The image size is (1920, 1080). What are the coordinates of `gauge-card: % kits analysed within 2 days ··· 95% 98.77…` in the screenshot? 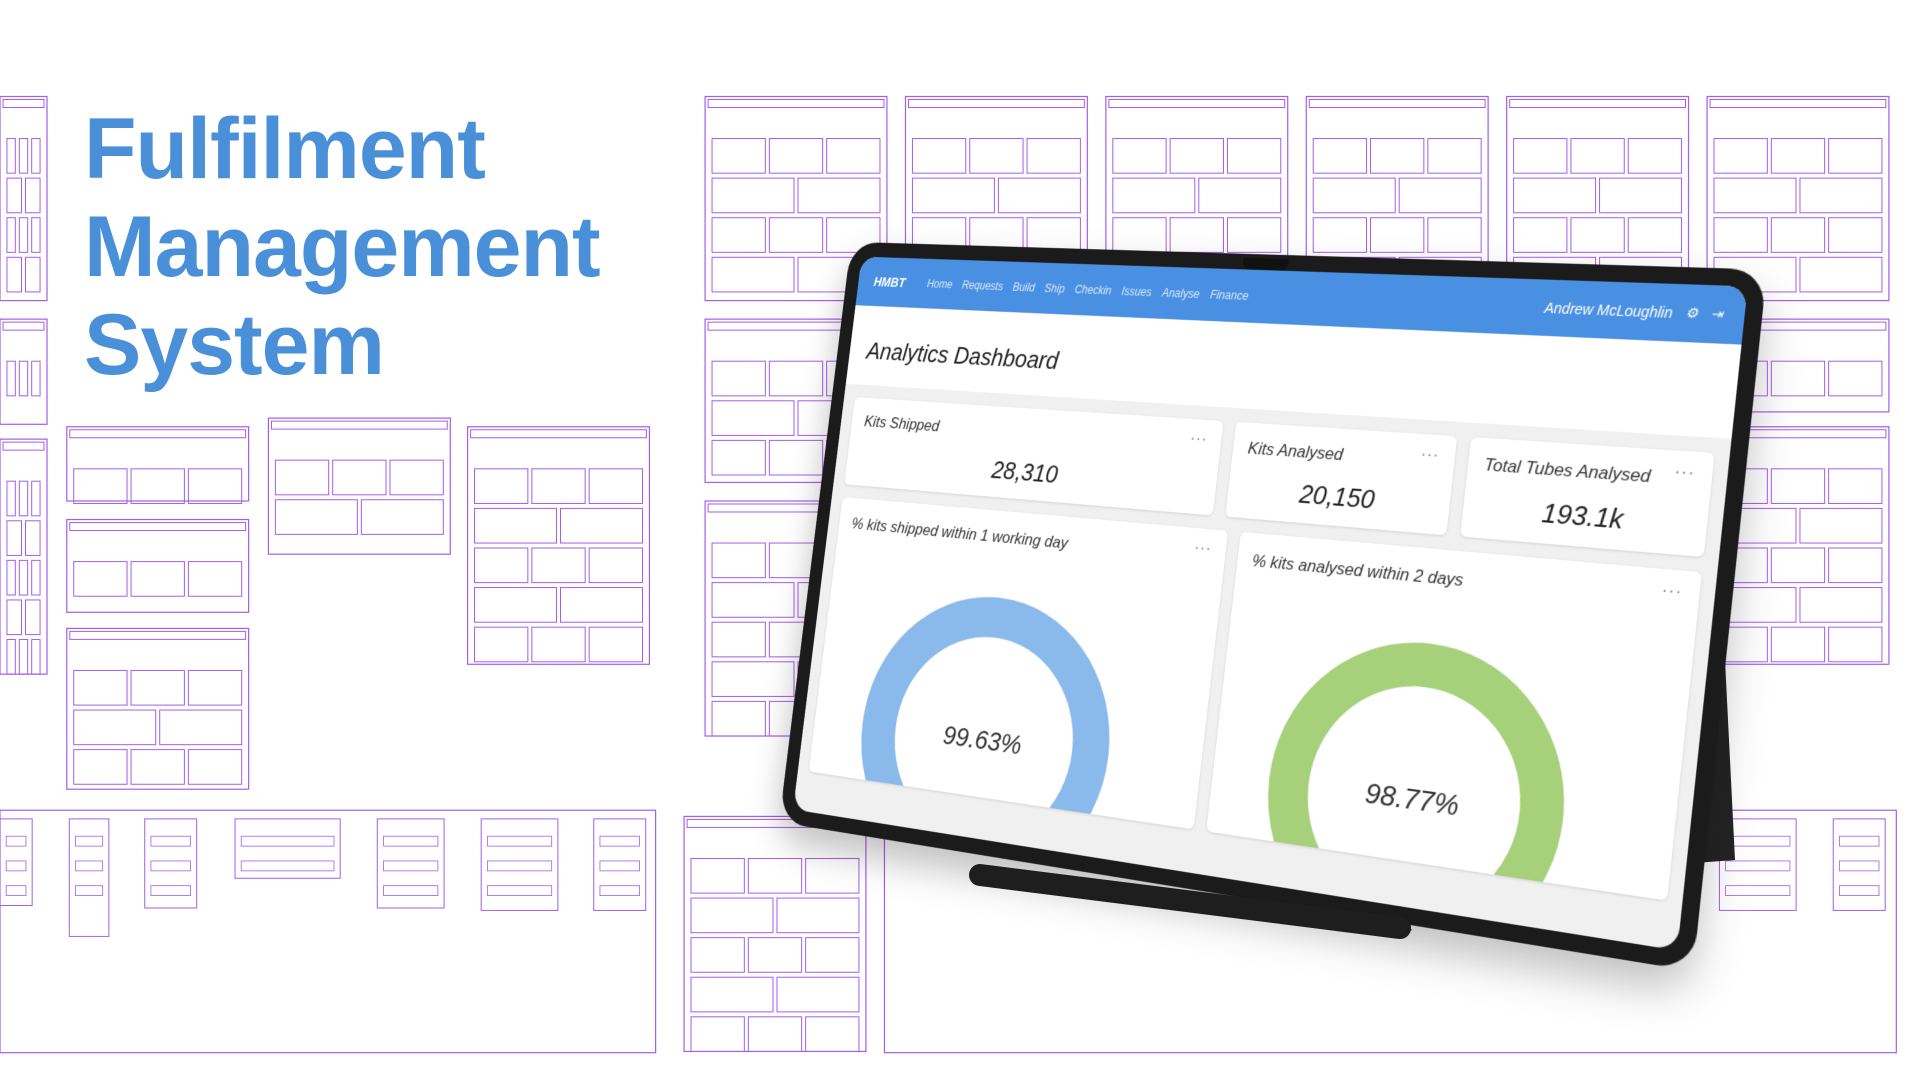 It's located at (1454, 716).